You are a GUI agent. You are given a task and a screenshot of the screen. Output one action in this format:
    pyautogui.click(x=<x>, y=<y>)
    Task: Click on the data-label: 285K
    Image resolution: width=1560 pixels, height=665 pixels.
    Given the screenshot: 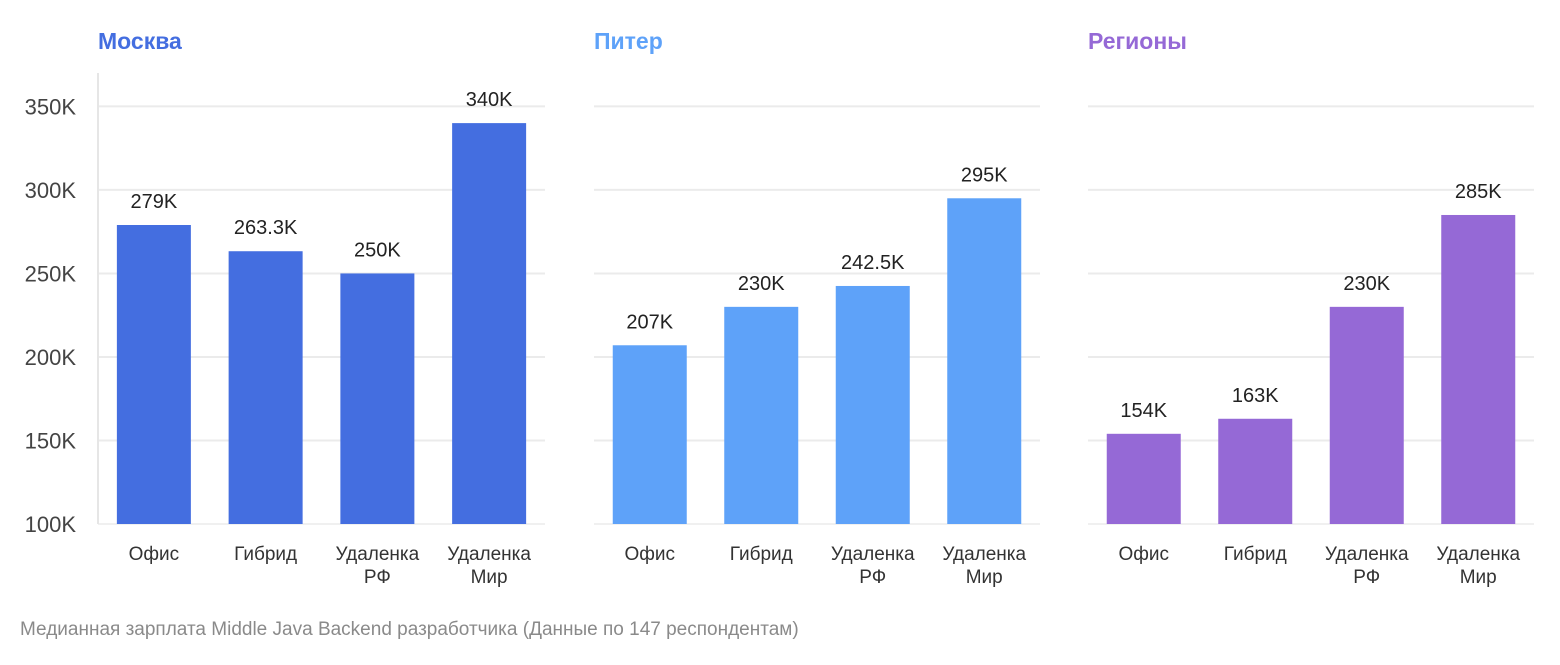 What is the action you would take?
    pyautogui.click(x=1478, y=192)
    